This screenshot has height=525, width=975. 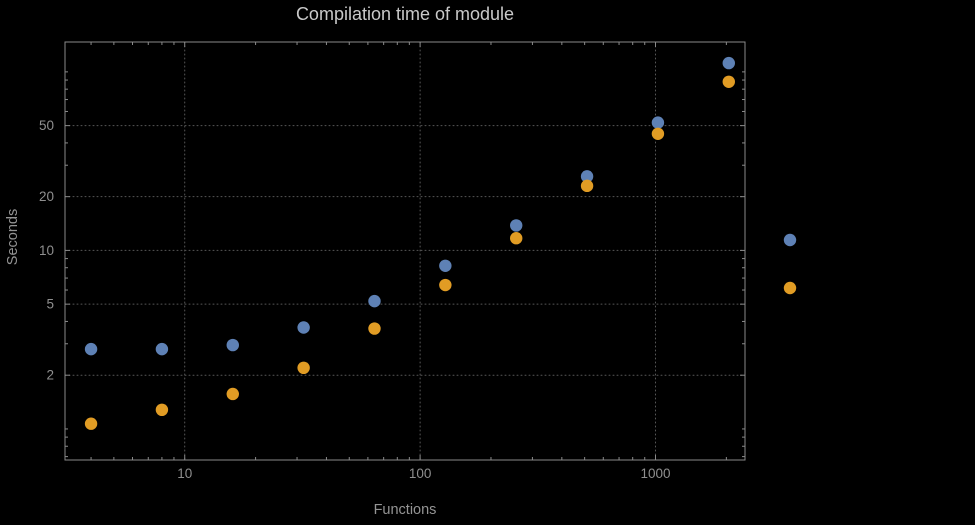 I want to click on y-tick-label-10: 10, so click(x=46, y=250).